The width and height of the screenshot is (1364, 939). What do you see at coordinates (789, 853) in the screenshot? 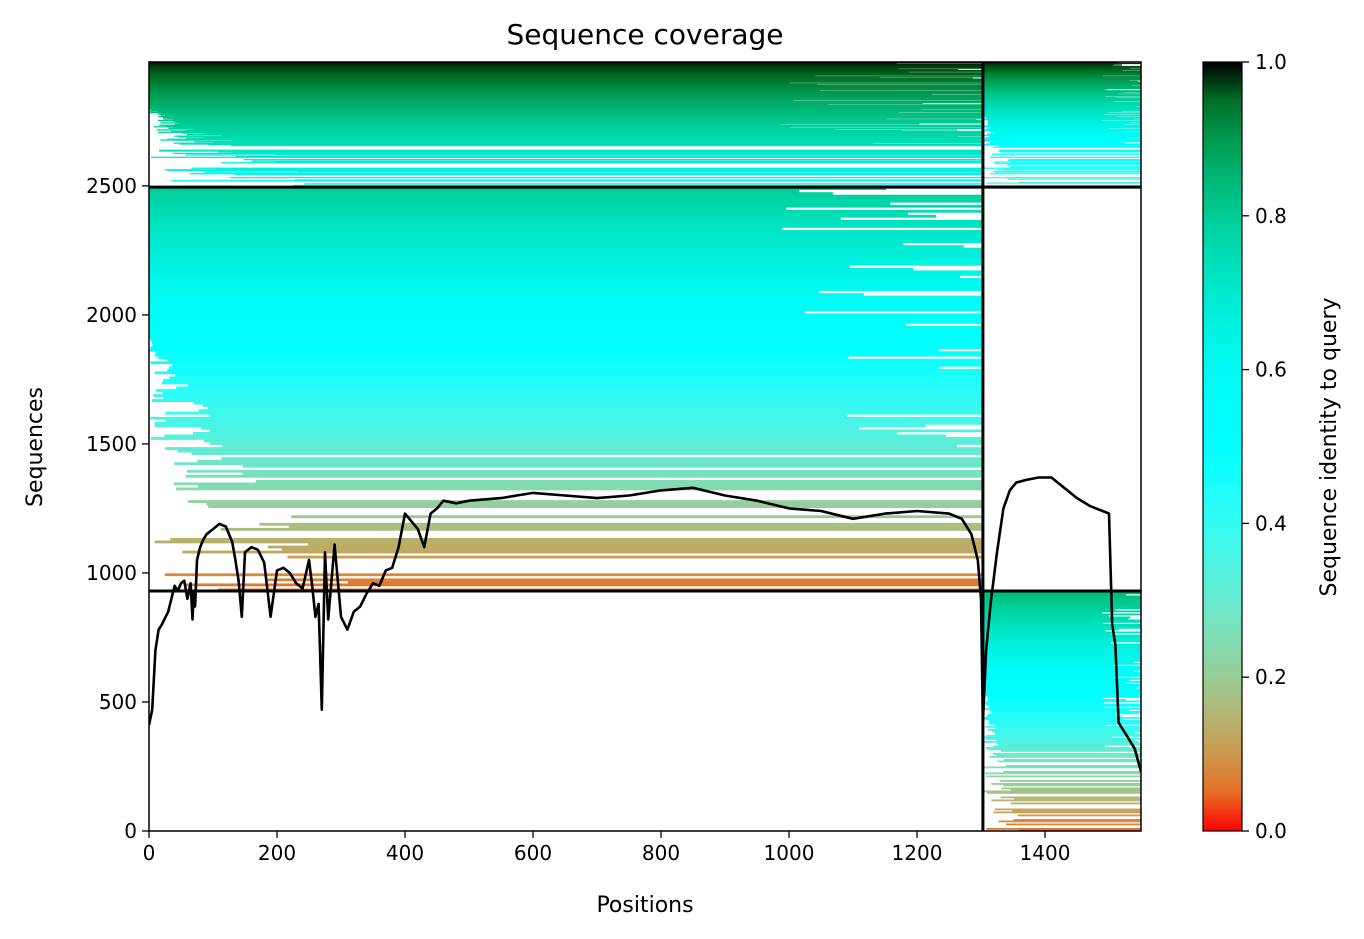
I see `x-tick-label: 1000` at bounding box center [789, 853].